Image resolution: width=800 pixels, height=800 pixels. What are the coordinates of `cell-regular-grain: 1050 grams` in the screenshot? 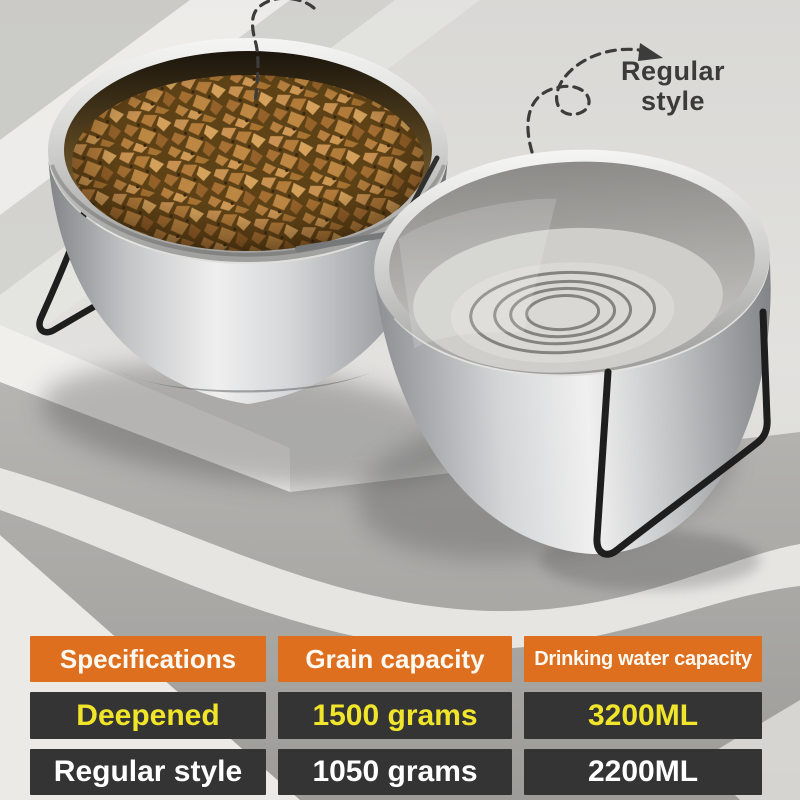 It's located at (395, 772).